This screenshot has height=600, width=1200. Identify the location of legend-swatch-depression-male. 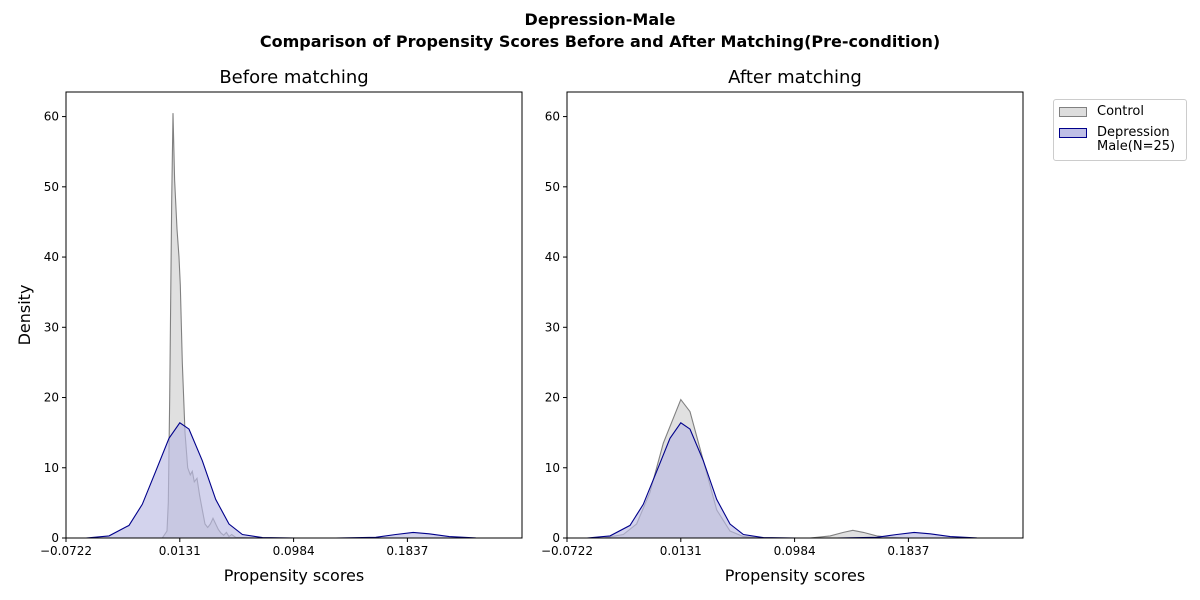
(1073, 133).